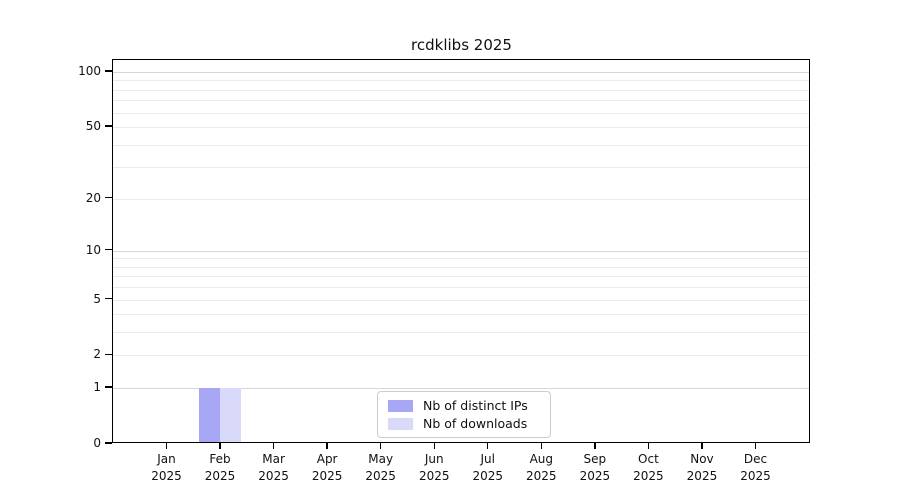 Image resolution: width=900 pixels, height=500 pixels. I want to click on y-tick-label: 10, so click(93, 249).